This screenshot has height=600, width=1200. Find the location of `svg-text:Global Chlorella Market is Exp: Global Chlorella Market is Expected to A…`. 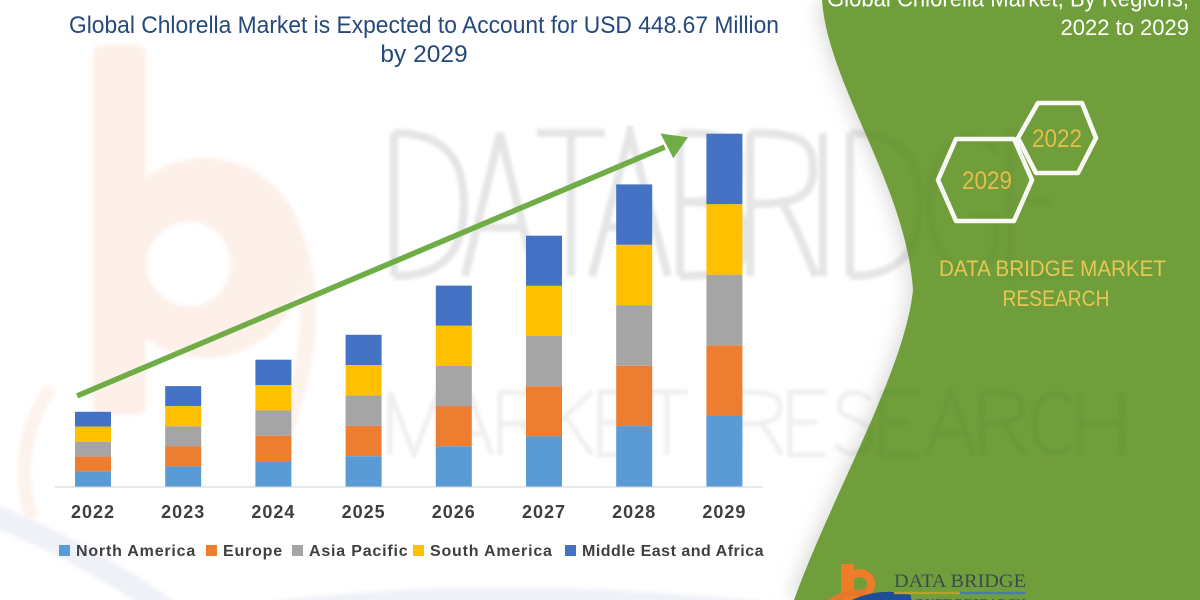

svg-text:Global Chlorella Market is Exp: Global Chlorella Market is Expected to A… is located at coordinates (424, 25).